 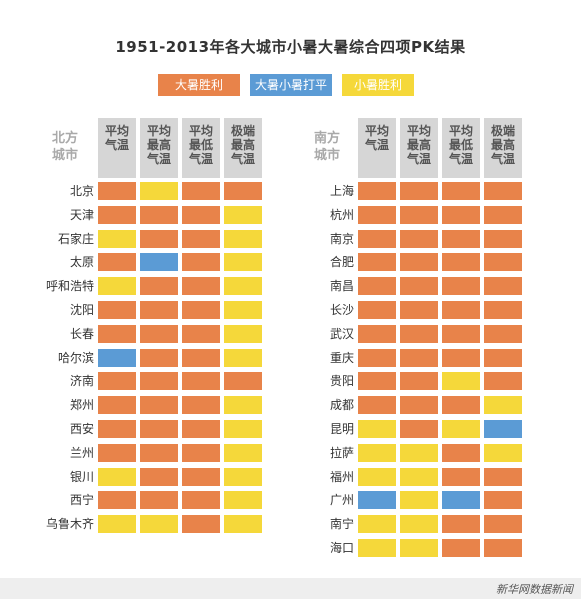 I want to click on city-label: 长沙, so click(x=341, y=310).